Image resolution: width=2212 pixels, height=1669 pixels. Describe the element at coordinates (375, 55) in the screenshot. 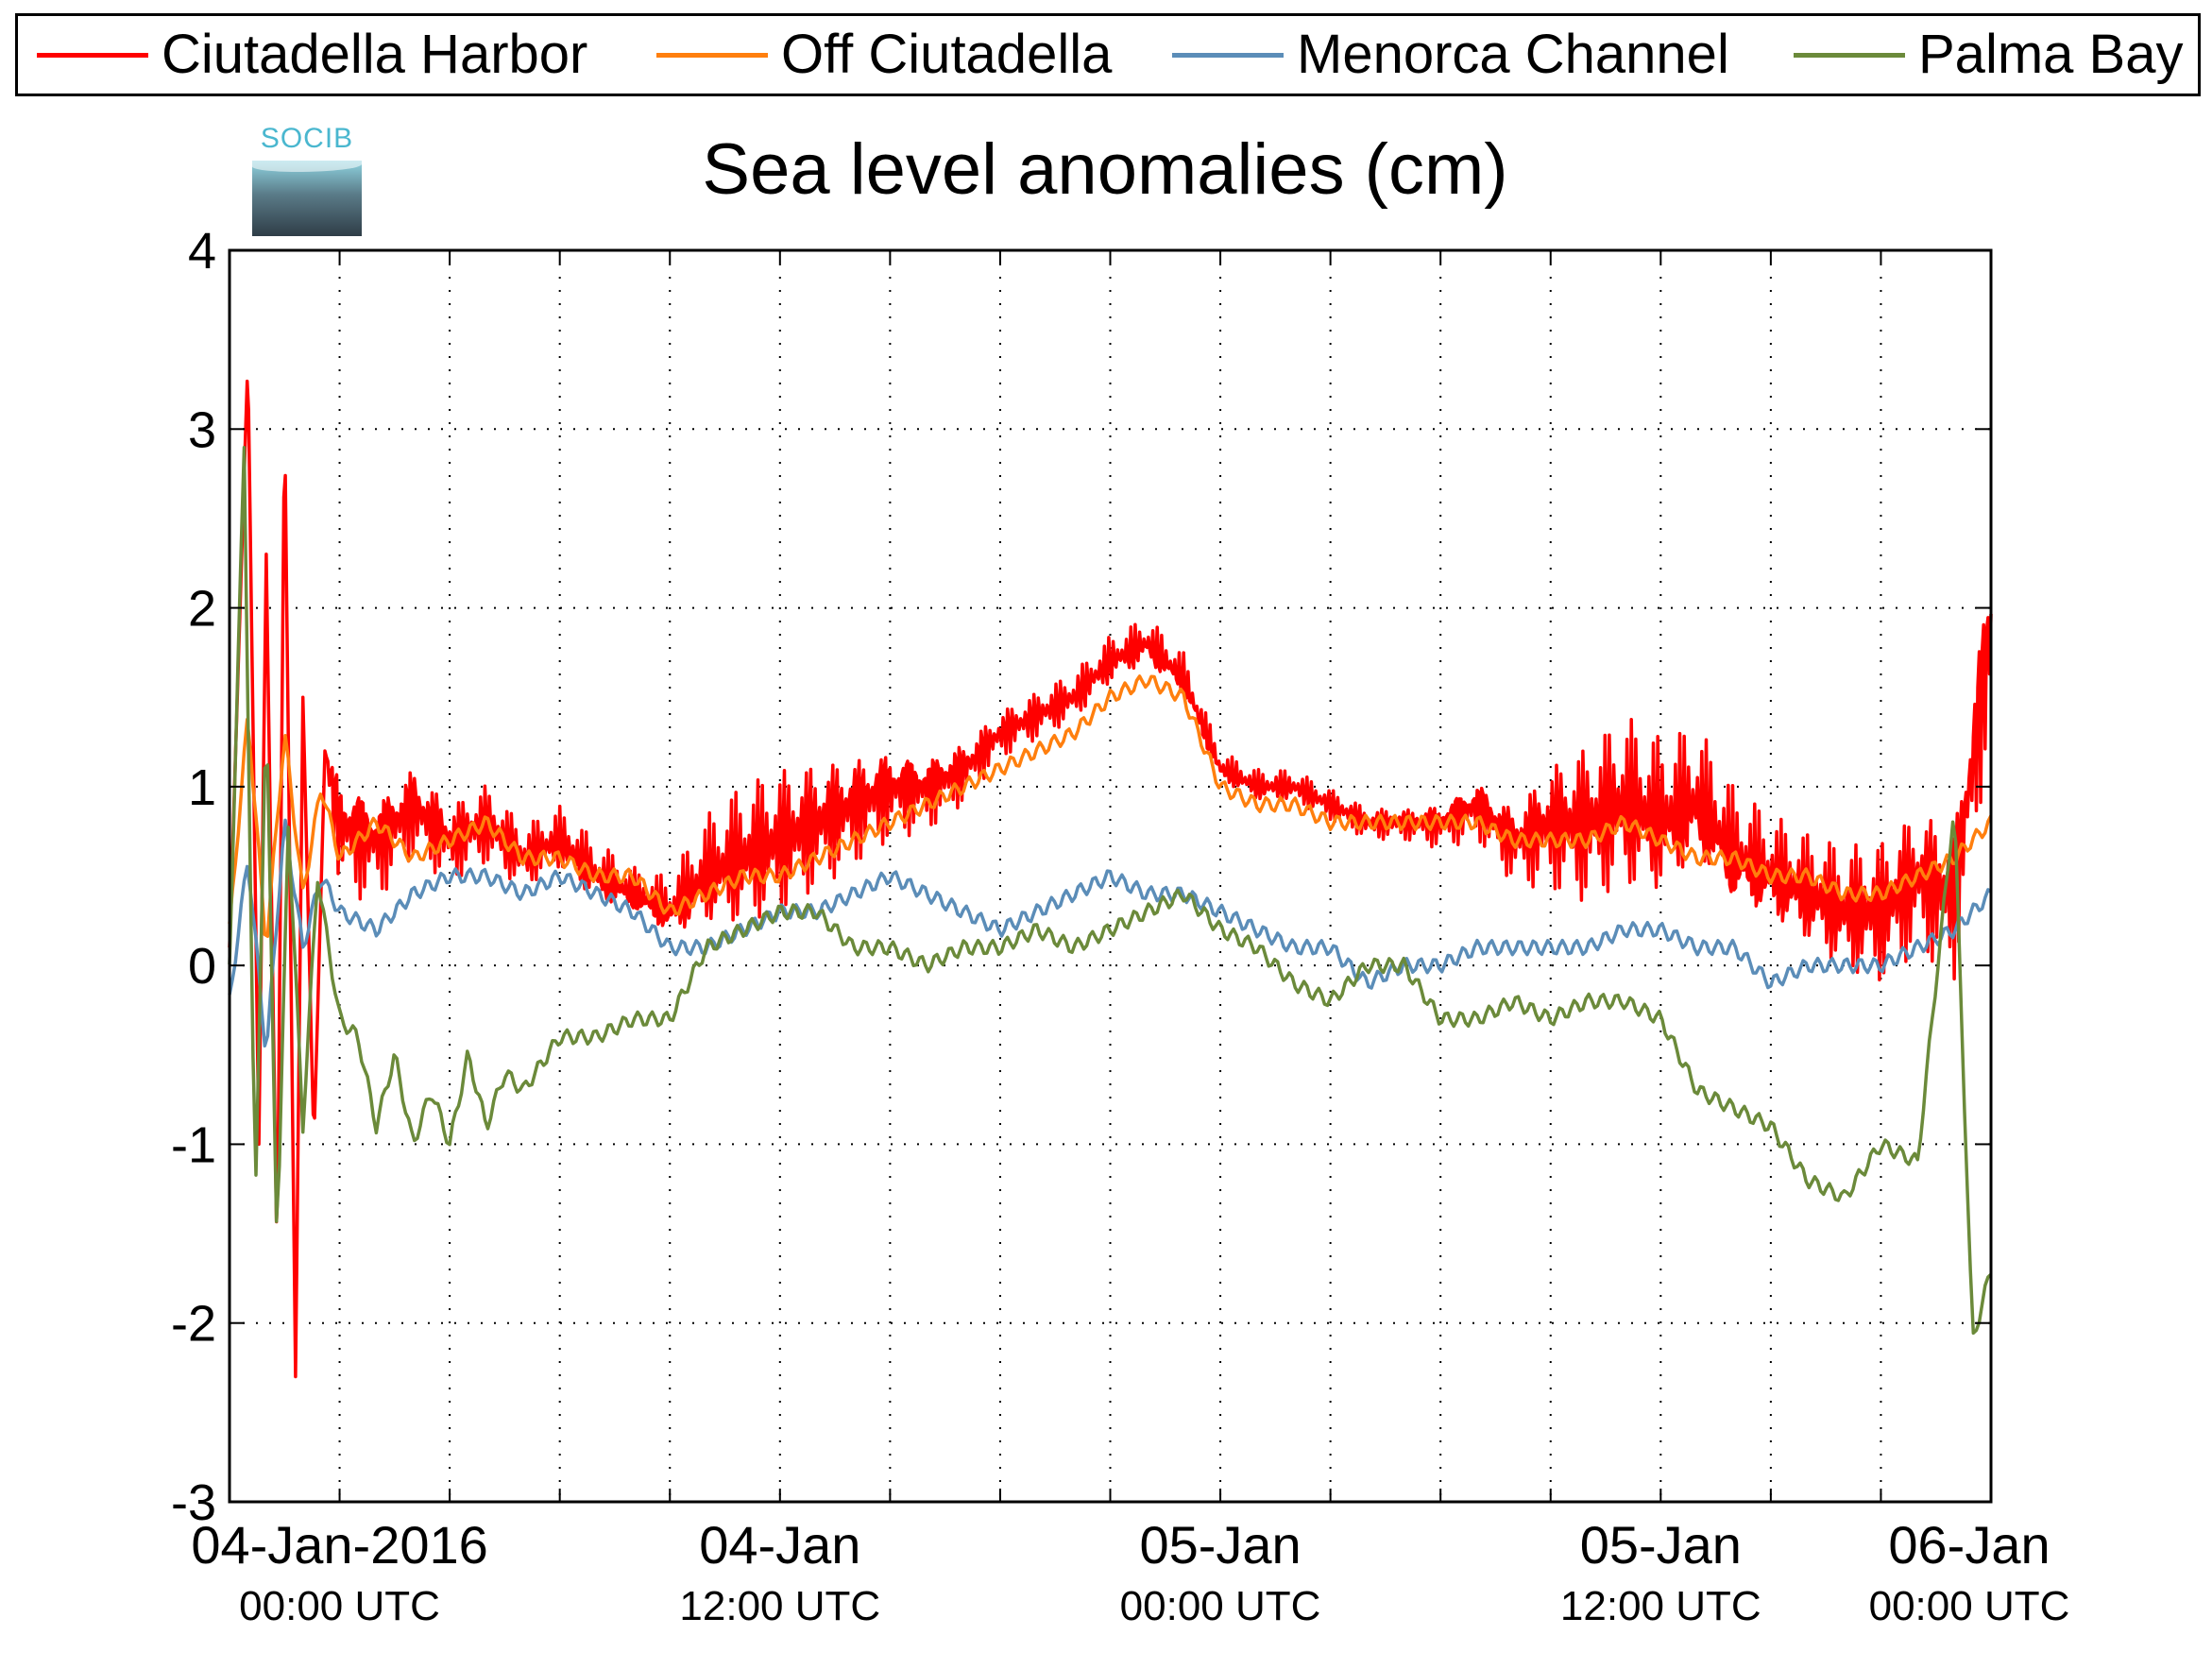

I see `legend-label-ciutadella-harbor: Ciutadella Harbor` at that location.